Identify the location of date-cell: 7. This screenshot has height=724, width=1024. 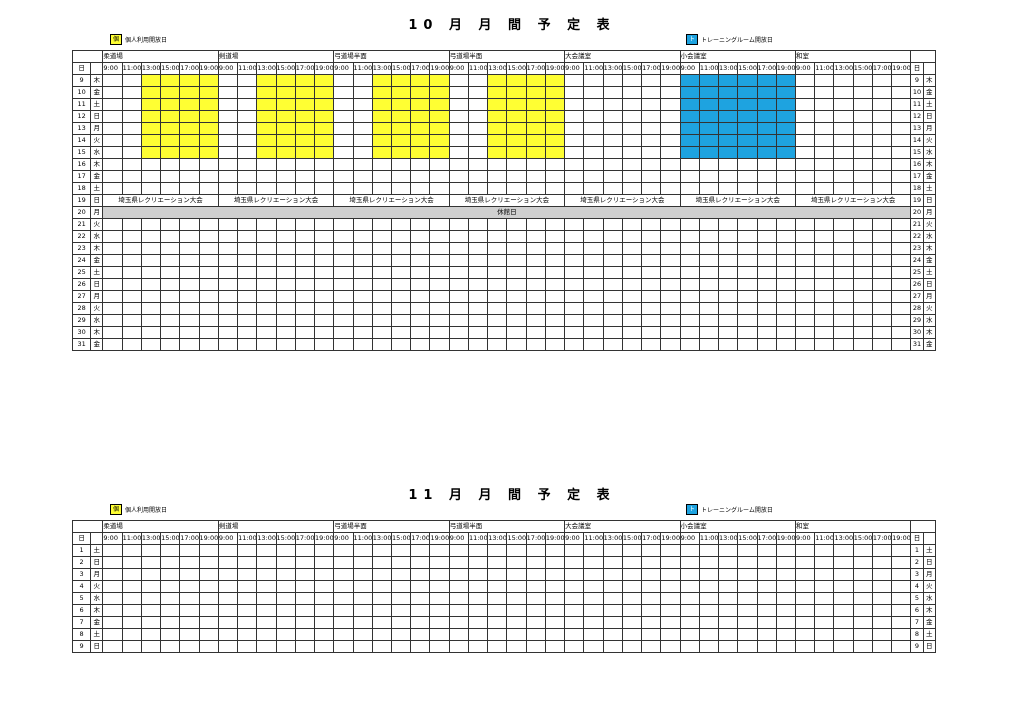
(81, 622).